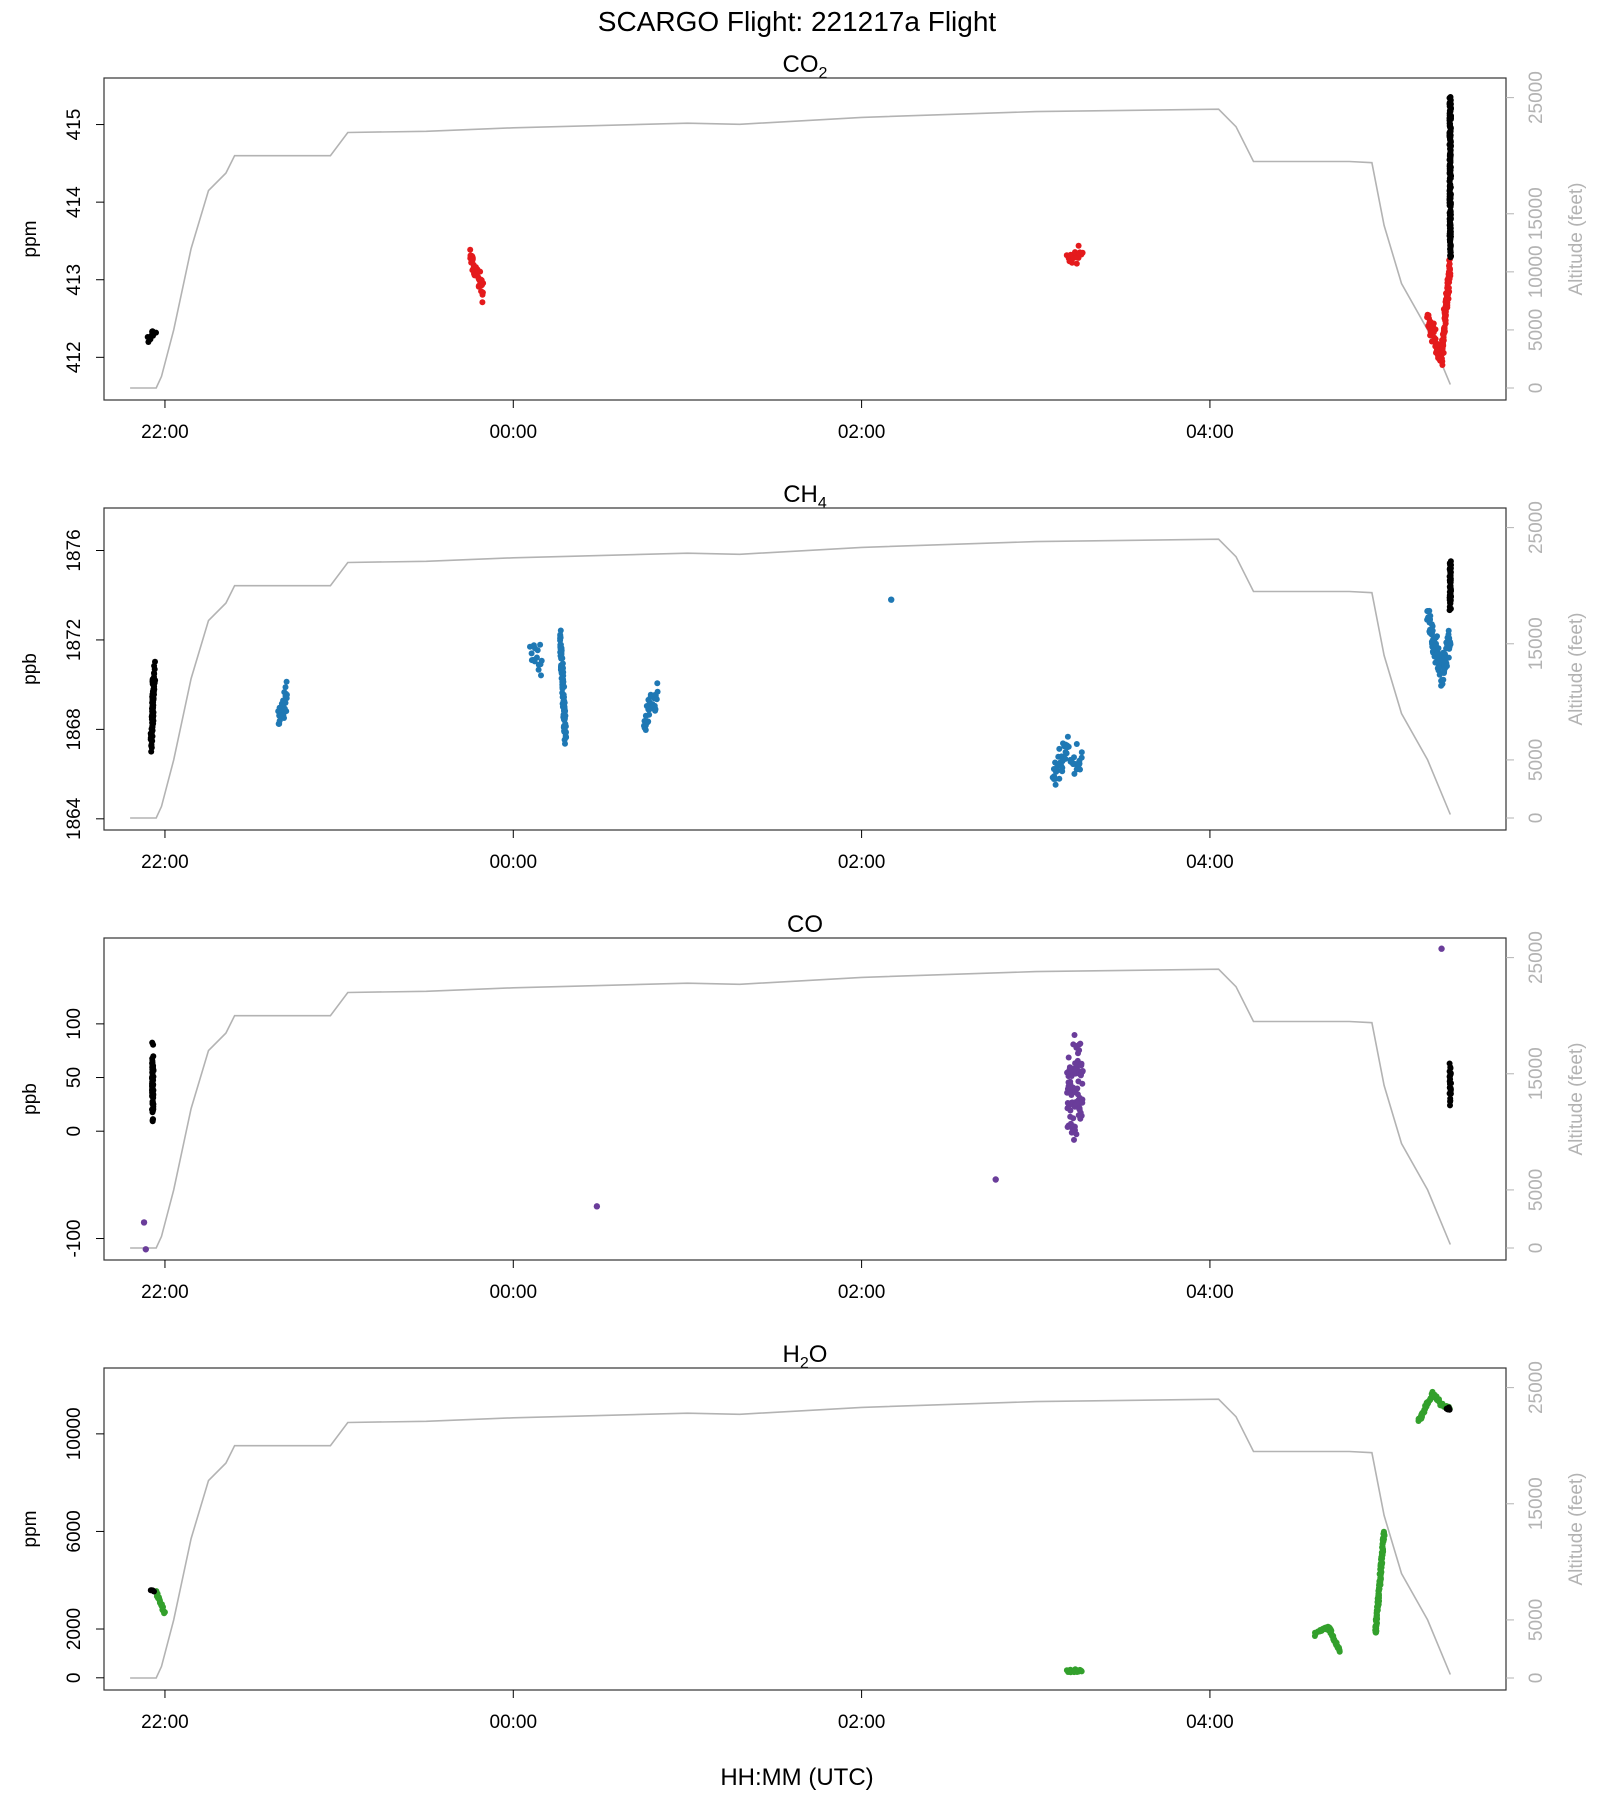 The height and width of the screenshot is (1800, 1600). I want to click on x-tick-label: 00:00, so click(514, 1722).